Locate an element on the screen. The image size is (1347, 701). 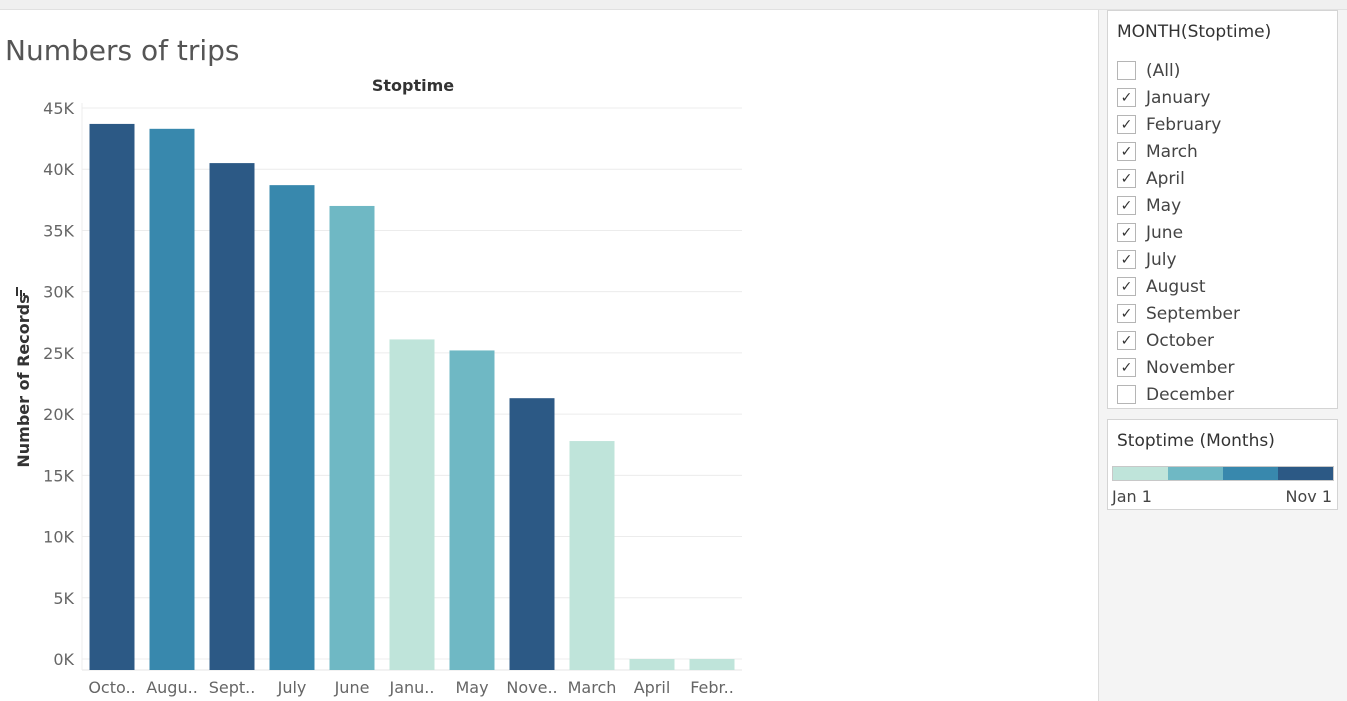
y-axis-title: Number of Records is located at coordinates (23, 380).